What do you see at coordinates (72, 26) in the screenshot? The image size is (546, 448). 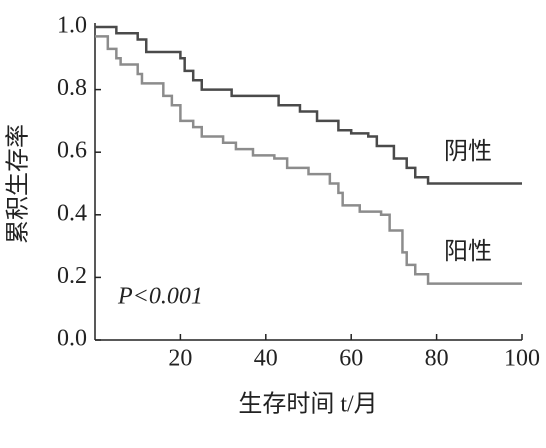 I see `y-tick-label: 1.0` at bounding box center [72, 26].